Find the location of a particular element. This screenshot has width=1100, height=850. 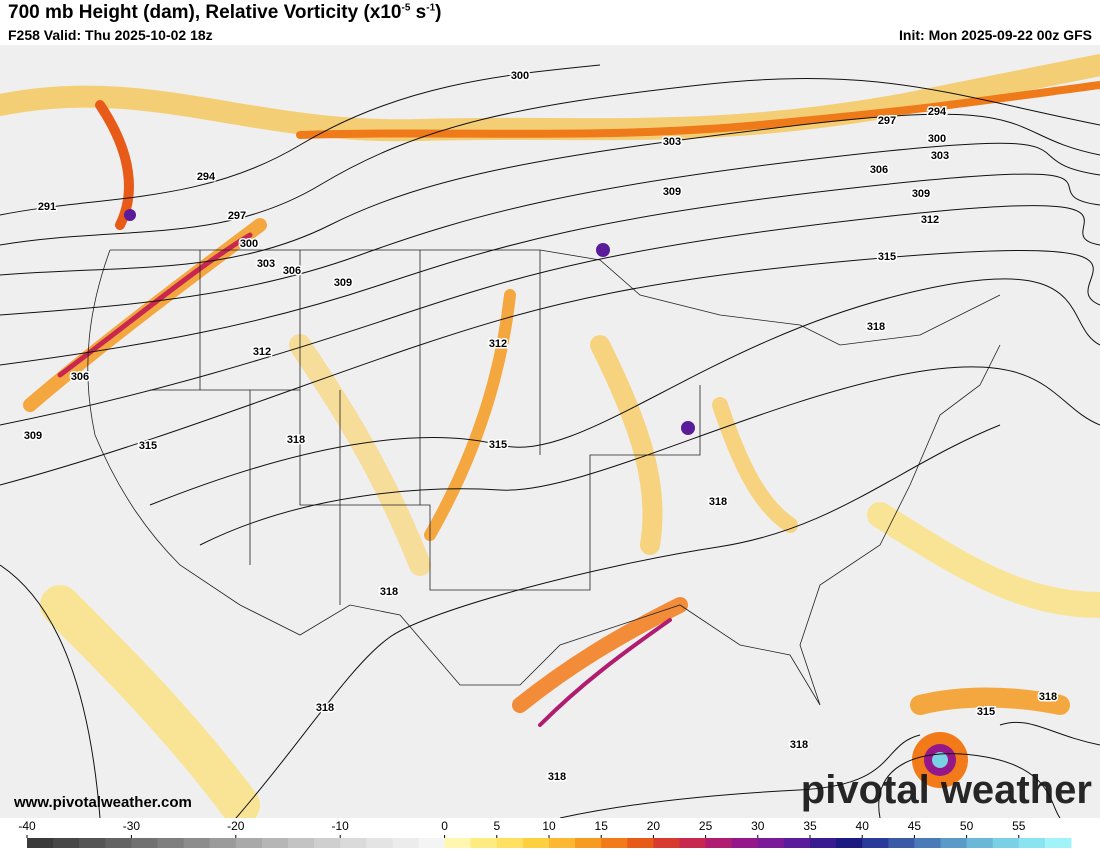

colorbar-label: 40 is located at coordinates (863, 826).